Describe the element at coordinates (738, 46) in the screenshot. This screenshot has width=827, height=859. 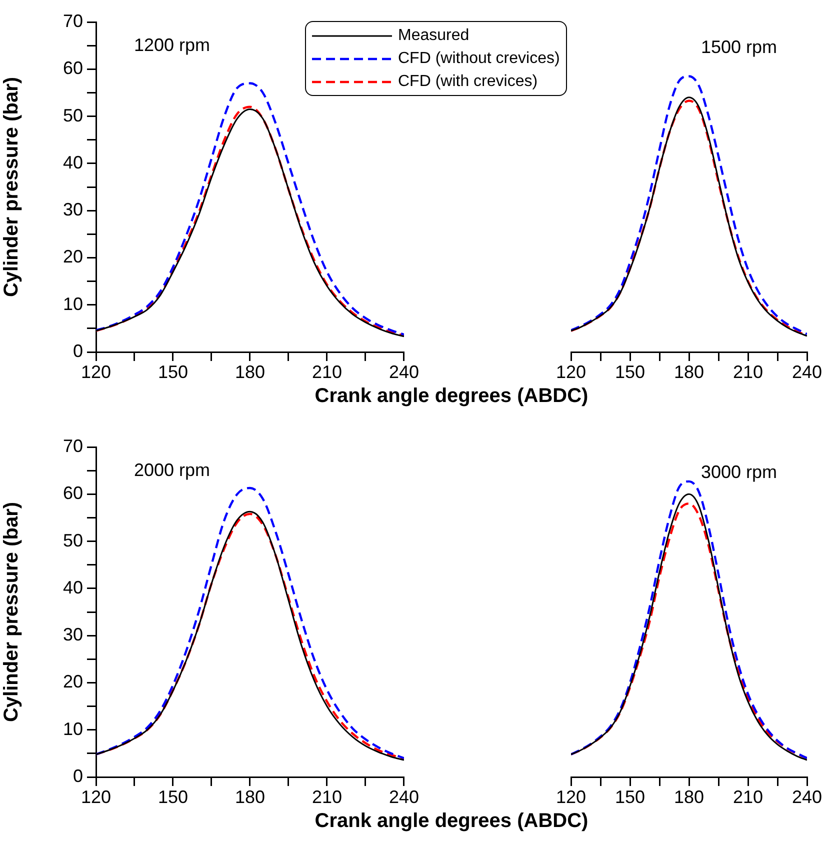
I see `text: 1500 rpm` at that location.